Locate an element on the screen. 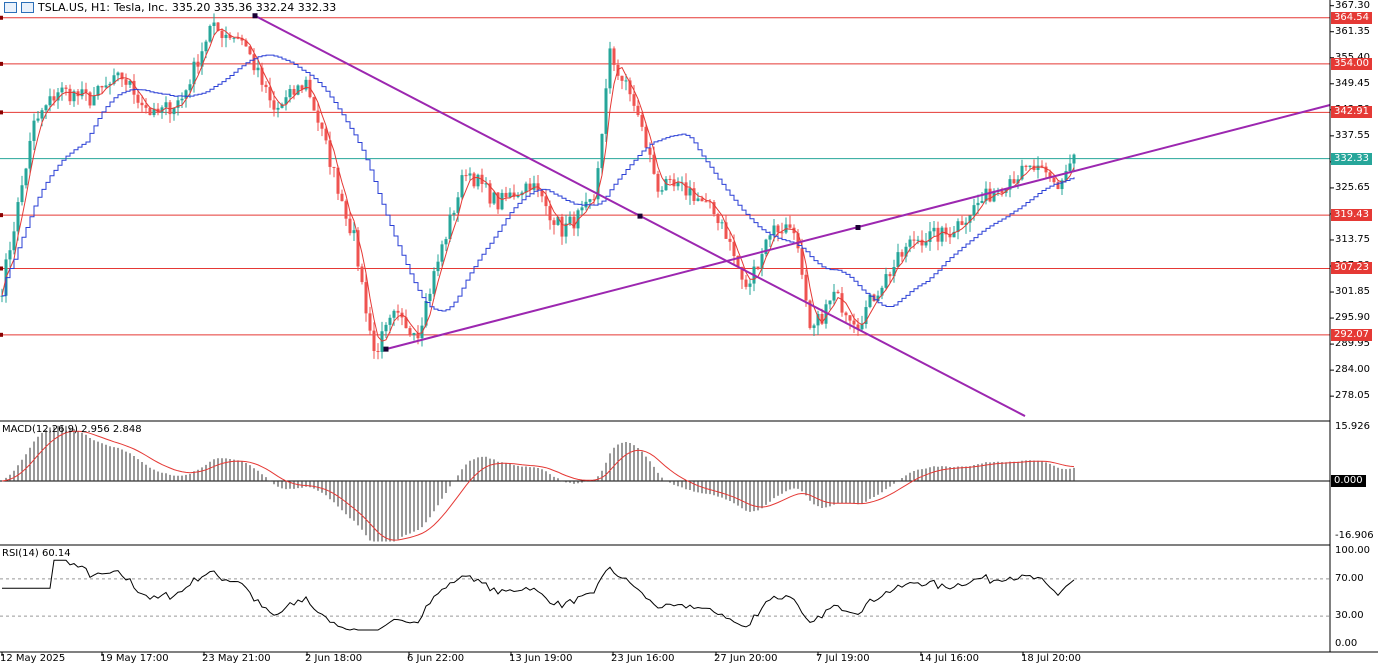 The height and width of the screenshot is (666, 1378). macd-zero-badge: 0.000 is located at coordinates (1348, 481).